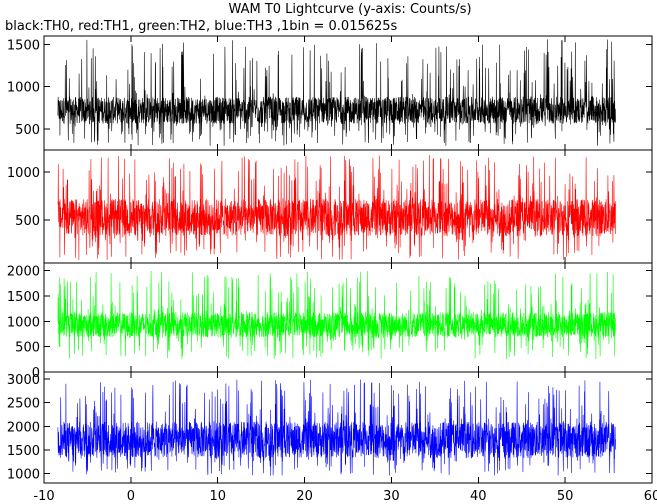 This screenshot has width=657, height=504. Describe the element at coordinates (650, 496) in the screenshot. I see `x-tick-label: 60` at that location.